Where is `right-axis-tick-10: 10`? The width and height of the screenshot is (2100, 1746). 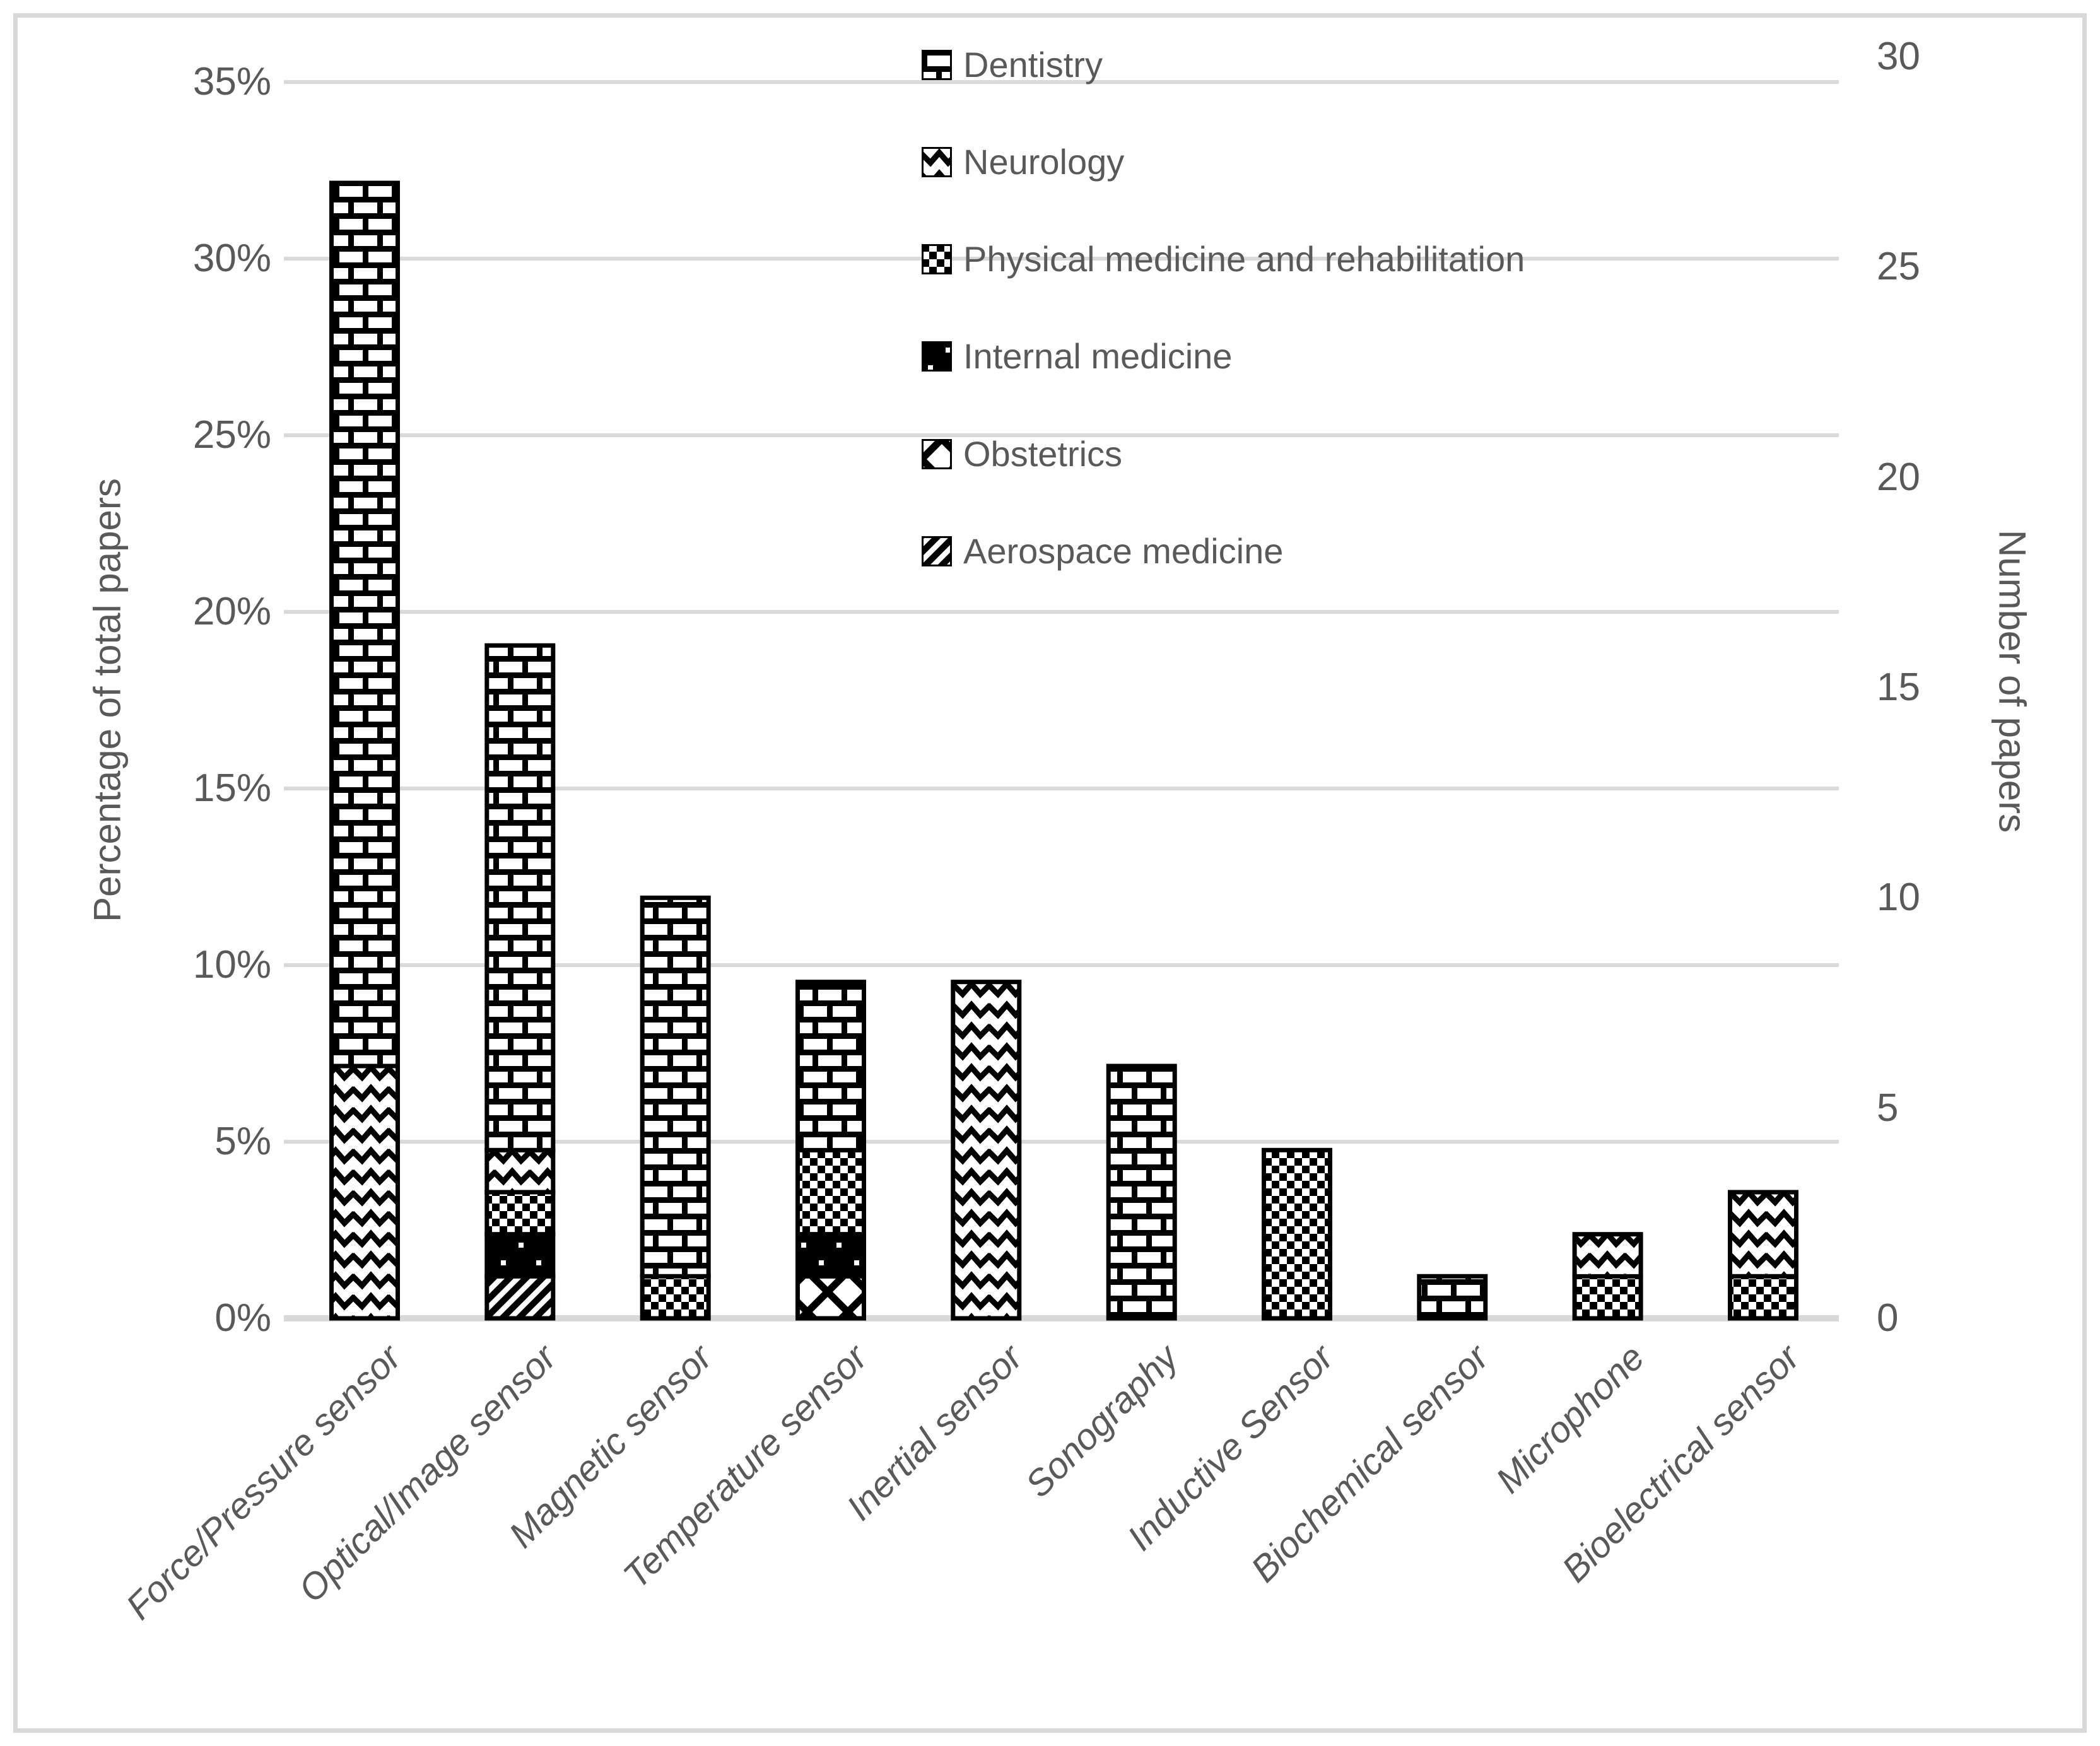
right-axis-tick-10: 10 is located at coordinates (1899, 897).